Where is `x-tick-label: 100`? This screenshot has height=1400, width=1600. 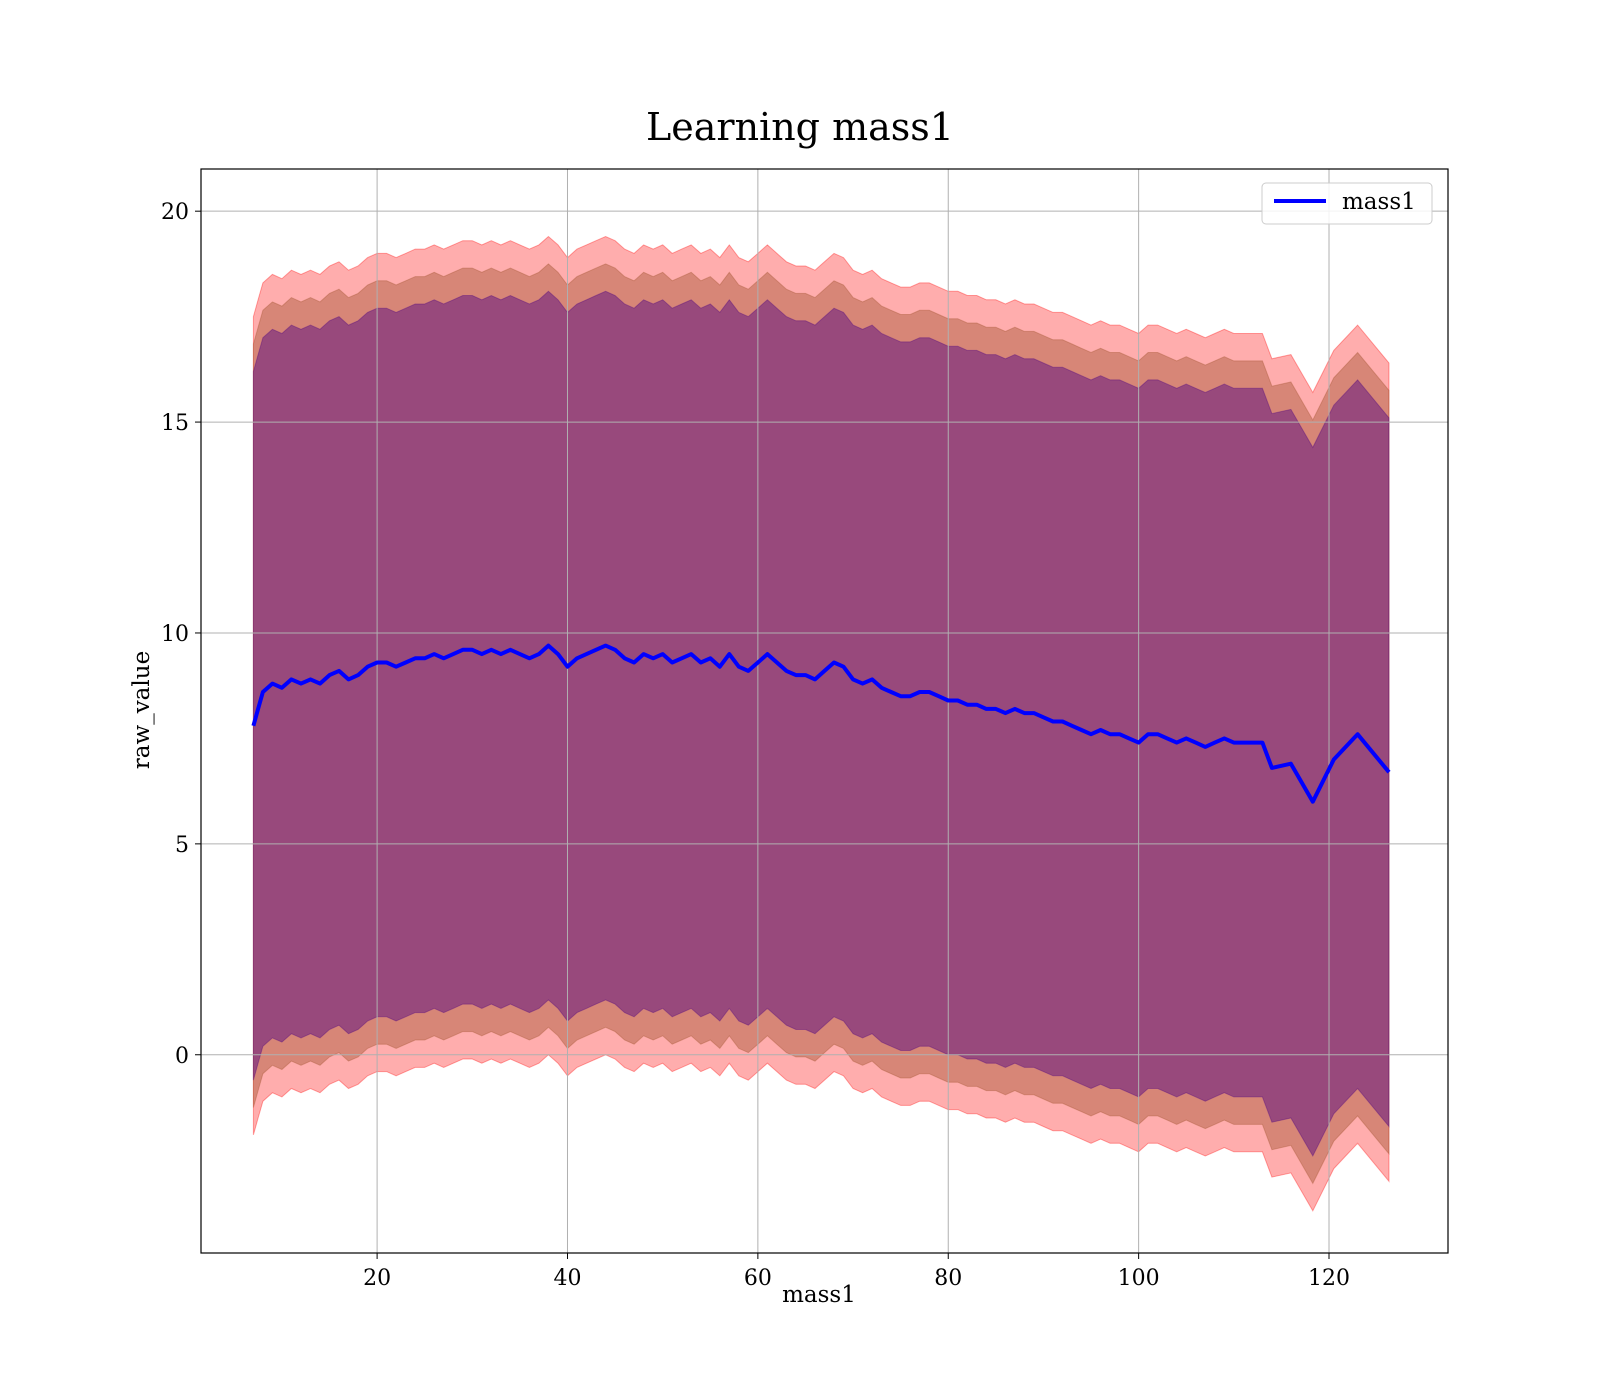
x-tick-label: 100 is located at coordinates (1139, 1278).